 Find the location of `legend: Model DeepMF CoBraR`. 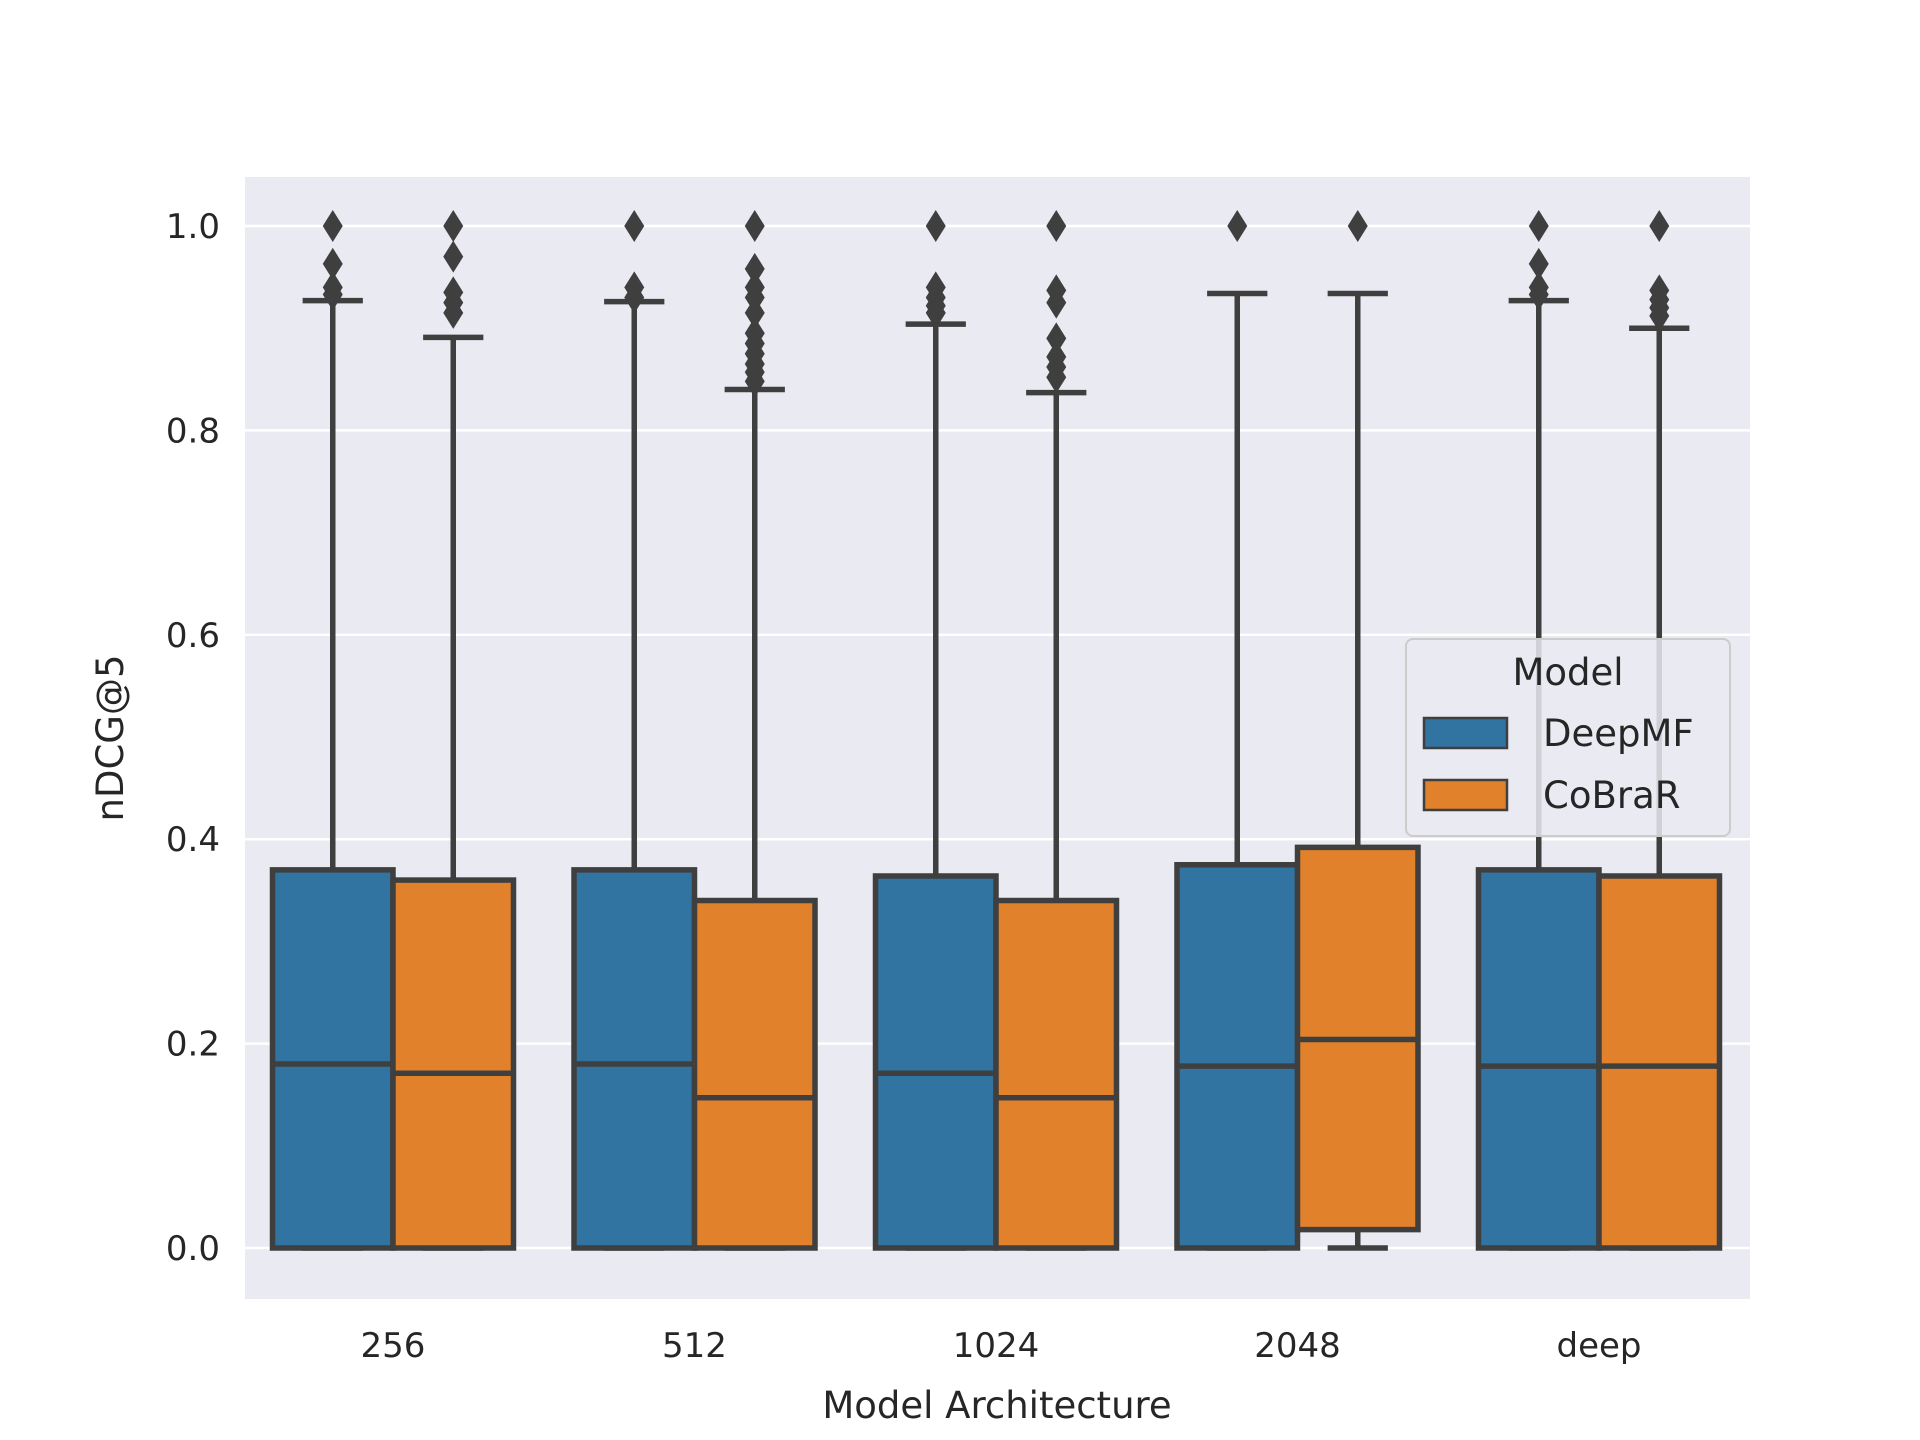

legend: Model DeepMF CoBraR is located at coordinates (1568, 737).